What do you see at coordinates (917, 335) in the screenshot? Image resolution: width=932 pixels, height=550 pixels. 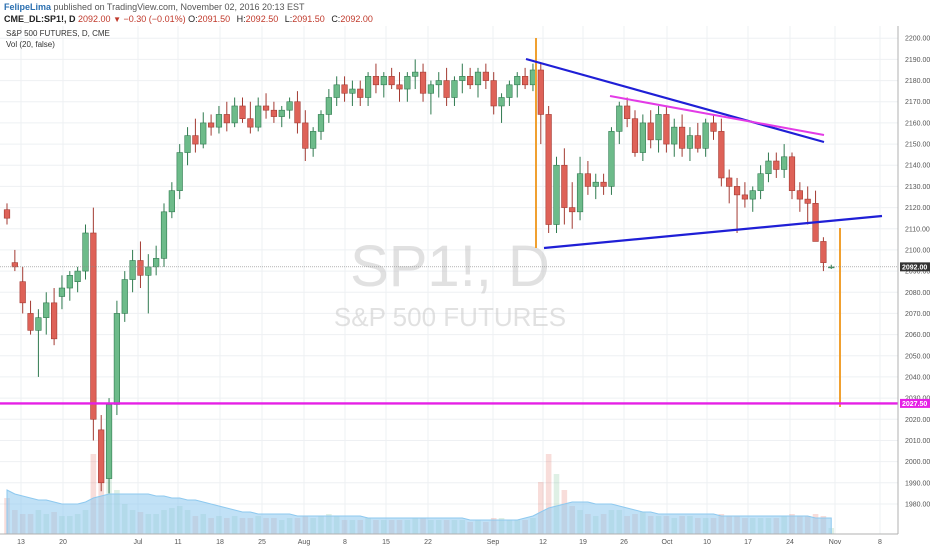 I see `price-tick-label: 2060.00` at bounding box center [917, 335].